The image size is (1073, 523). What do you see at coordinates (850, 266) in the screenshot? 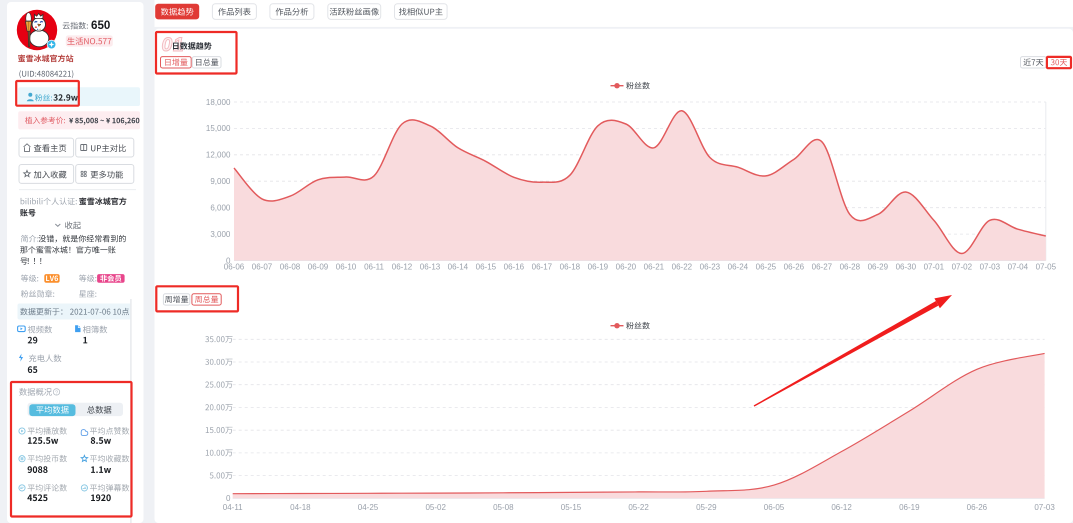
I see `svg-text: 06-28` at bounding box center [850, 266].